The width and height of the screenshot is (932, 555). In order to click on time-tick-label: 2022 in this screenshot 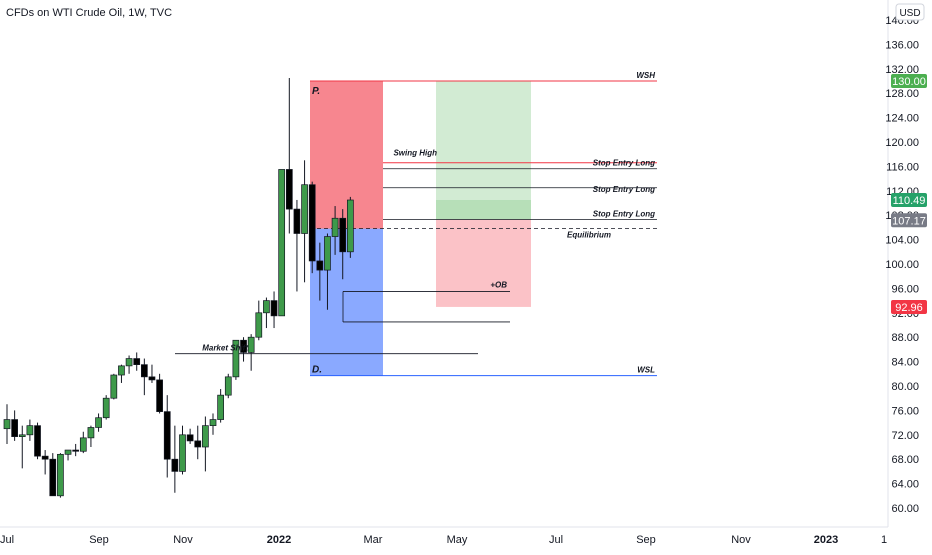, I will do `click(279, 540)`.